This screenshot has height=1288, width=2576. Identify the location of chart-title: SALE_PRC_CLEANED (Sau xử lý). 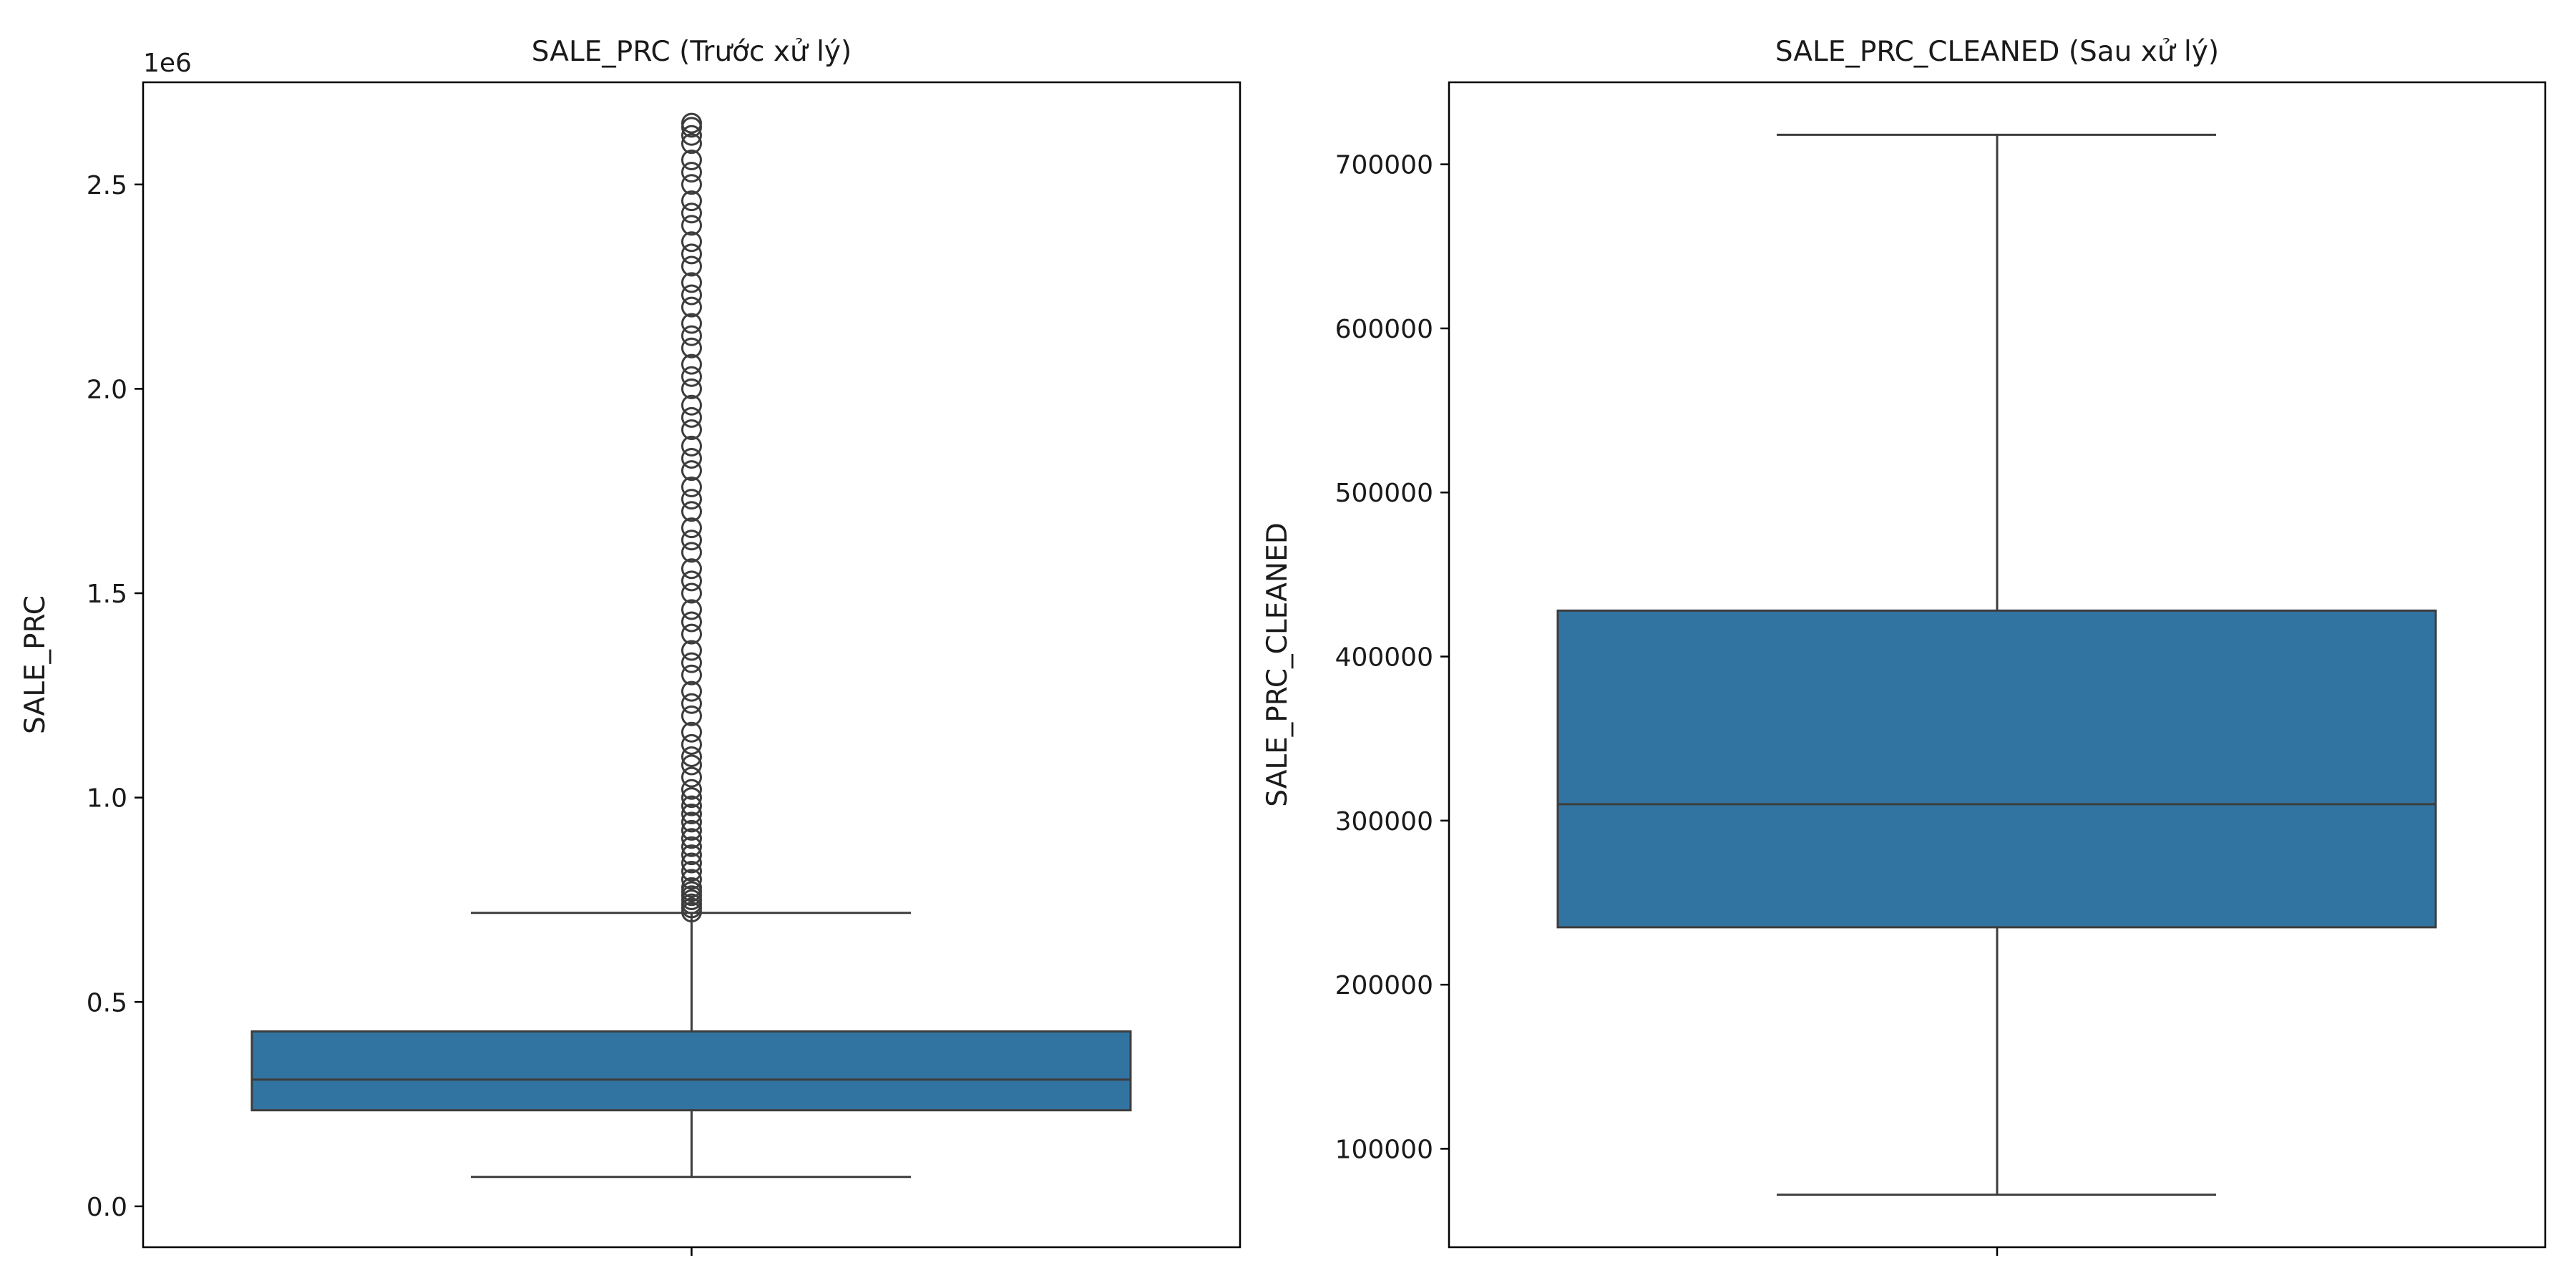
(1997, 52).